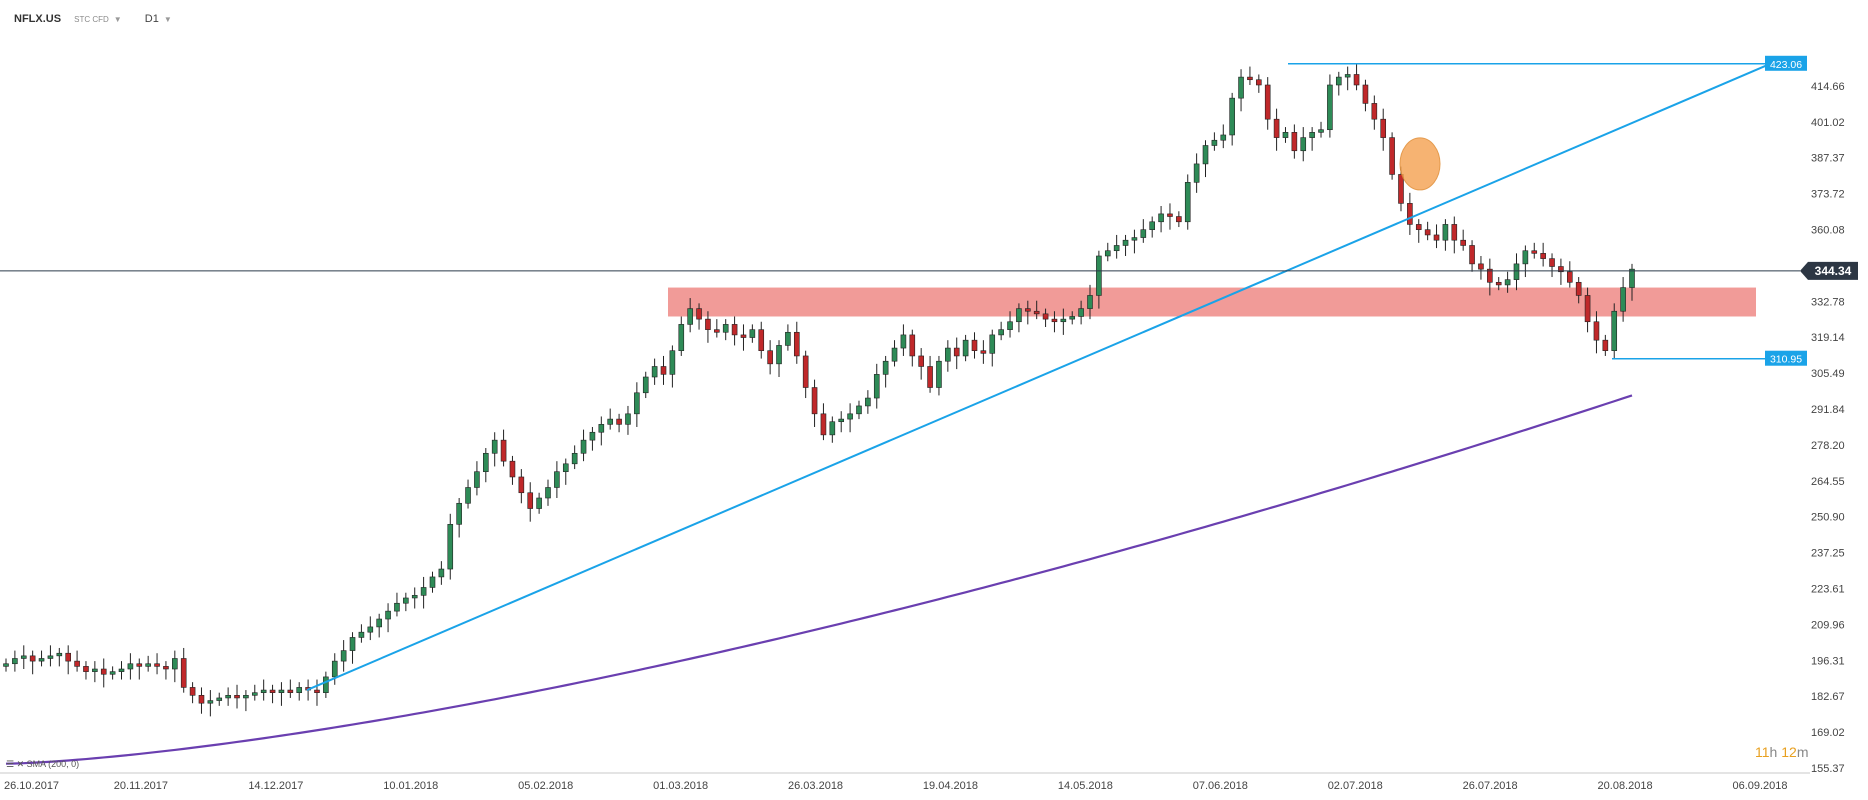 The image size is (1868, 800). I want to click on sma-legend-label: SMA (200, 0), so click(53, 764).